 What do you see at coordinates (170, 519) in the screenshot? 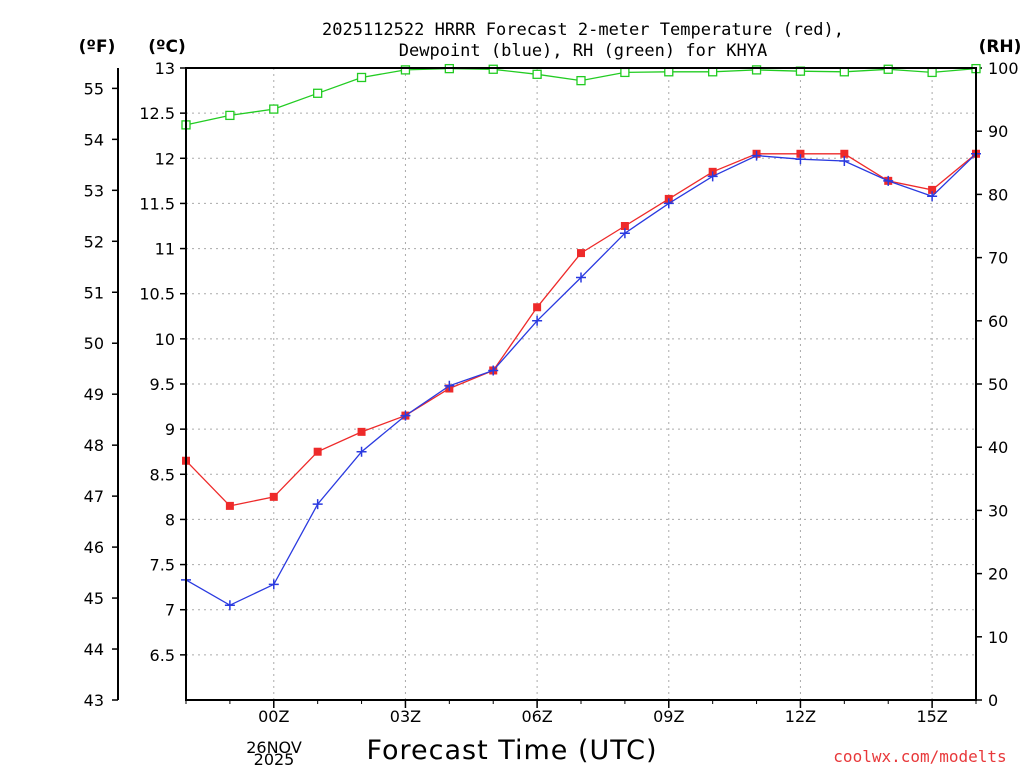
I see `celsius-tick-label: 8` at bounding box center [170, 519].